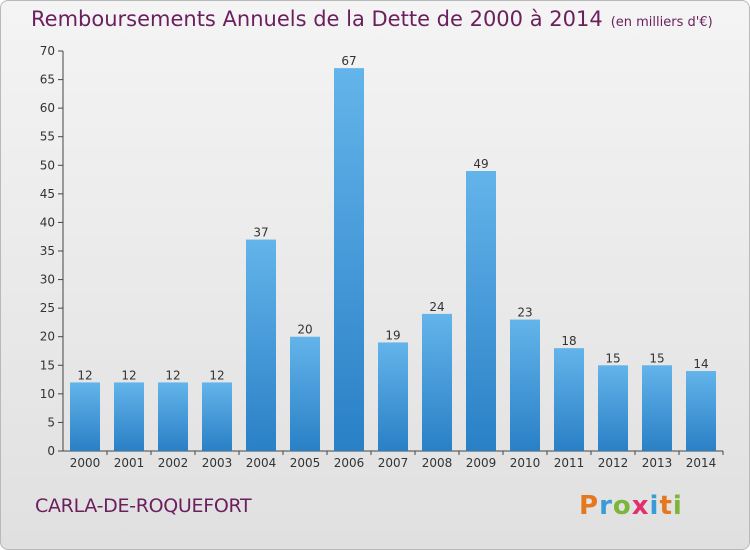 The image size is (750, 550). I want to click on chart-subtitle: (en milliers d'€), so click(661, 22).